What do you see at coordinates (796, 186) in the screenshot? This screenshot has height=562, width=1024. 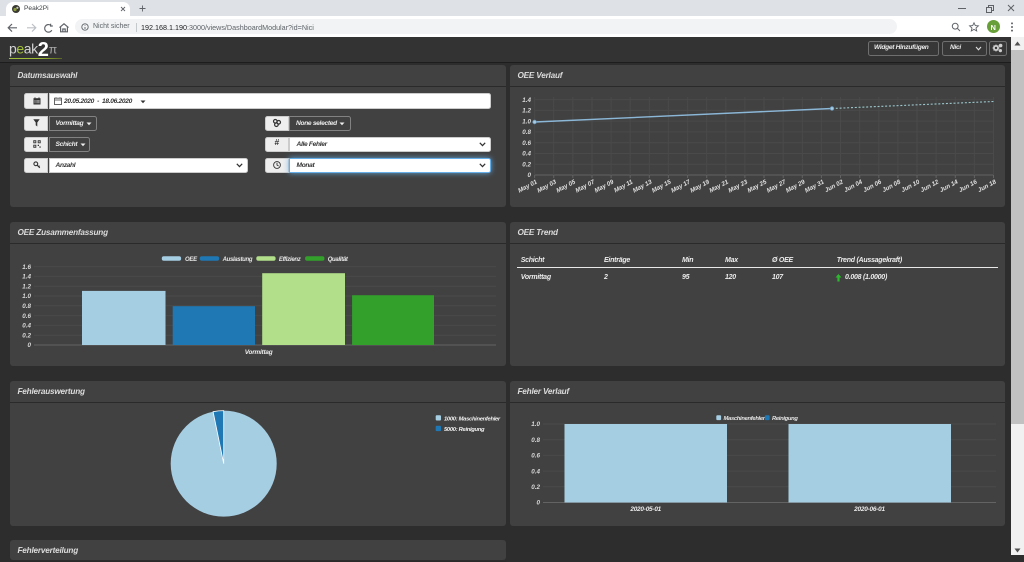 I see `svg-text: May 29` at bounding box center [796, 186].